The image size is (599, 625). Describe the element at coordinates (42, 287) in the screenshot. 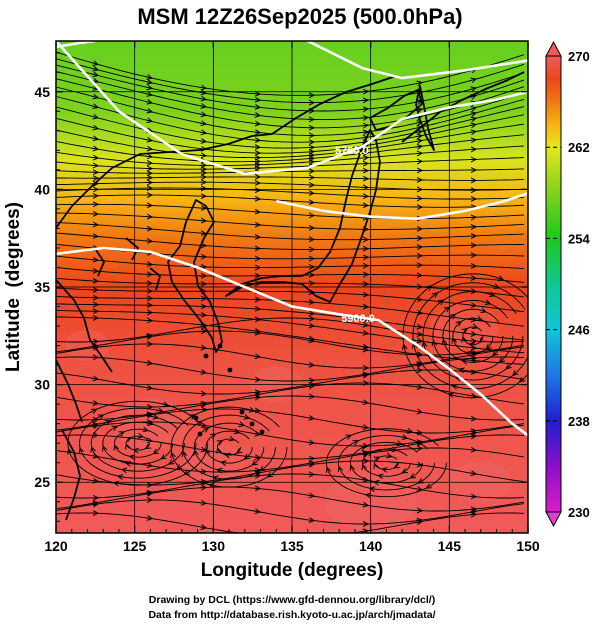

I see `y-tick-label: 35` at that location.